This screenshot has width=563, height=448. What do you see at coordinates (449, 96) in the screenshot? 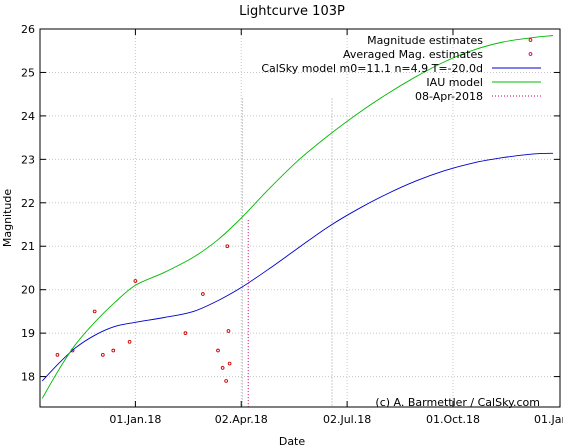
I see `legend-label: 08-Apr-2018` at bounding box center [449, 96].